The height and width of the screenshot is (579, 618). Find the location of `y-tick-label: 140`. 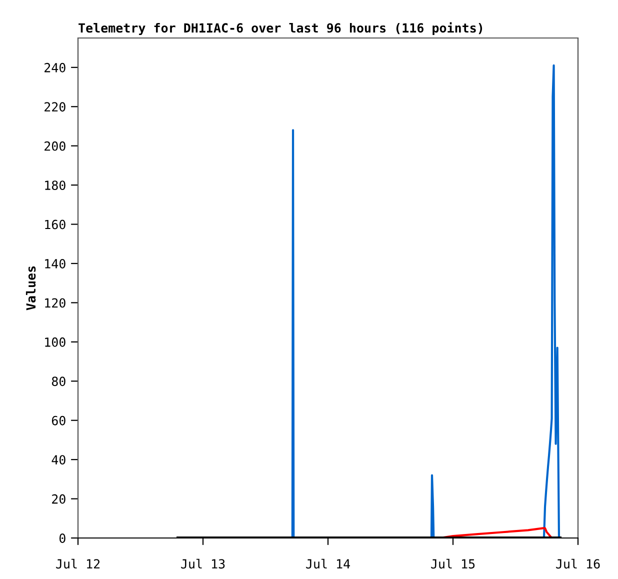

y-tick-label: 140 is located at coordinates (55, 263).